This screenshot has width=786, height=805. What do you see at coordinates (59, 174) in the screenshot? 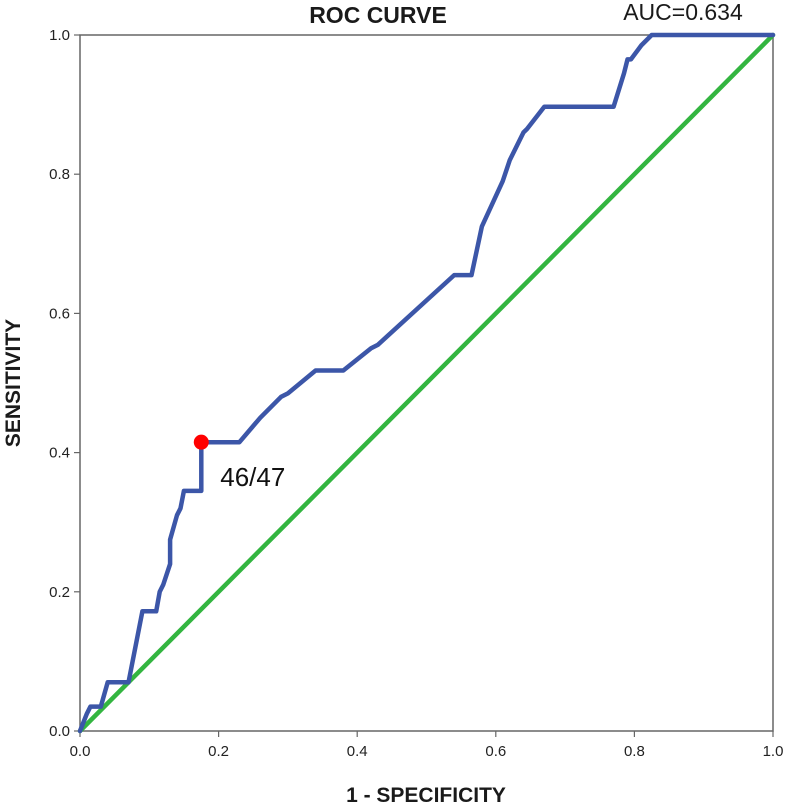
I see `y-tick-label: 0.8` at bounding box center [59, 174].